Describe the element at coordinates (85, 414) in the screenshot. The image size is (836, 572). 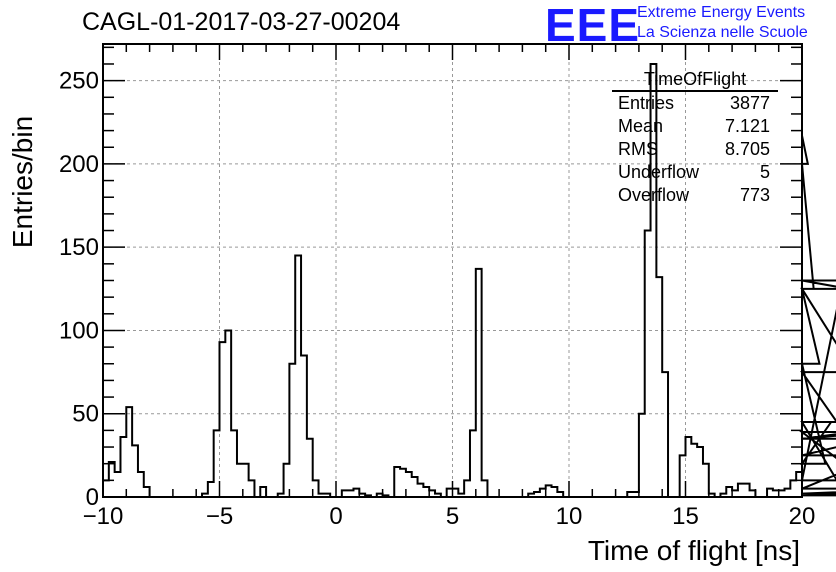
I see `y-tick-label: 50` at that location.